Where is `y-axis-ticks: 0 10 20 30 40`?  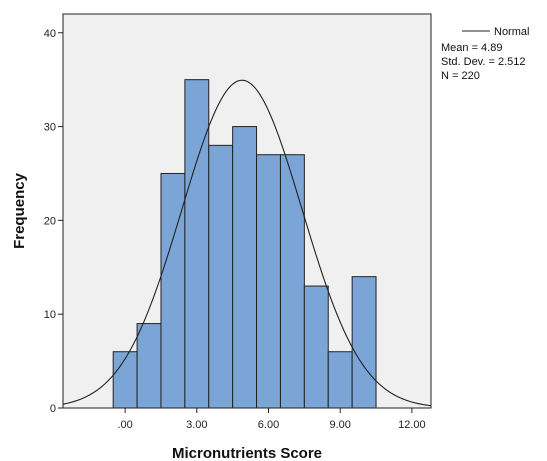 y-axis-ticks: 0 10 20 30 40 is located at coordinates (53, 221).